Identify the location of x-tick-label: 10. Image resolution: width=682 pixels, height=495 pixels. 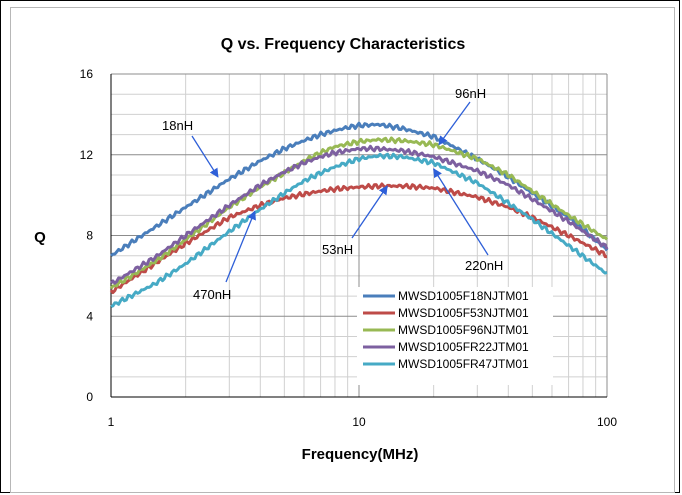
(359, 422).